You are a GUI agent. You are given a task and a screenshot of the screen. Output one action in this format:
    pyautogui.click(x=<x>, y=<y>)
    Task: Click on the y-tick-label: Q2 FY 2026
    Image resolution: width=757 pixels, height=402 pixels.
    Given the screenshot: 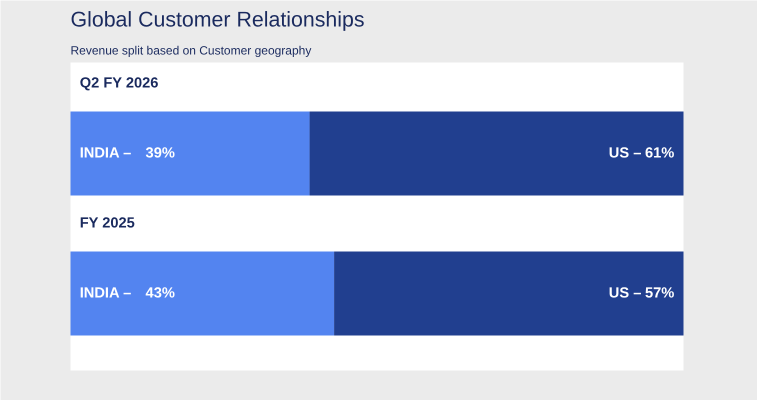 What is the action you would take?
    pyautogui.click(x=119, y=84)
    